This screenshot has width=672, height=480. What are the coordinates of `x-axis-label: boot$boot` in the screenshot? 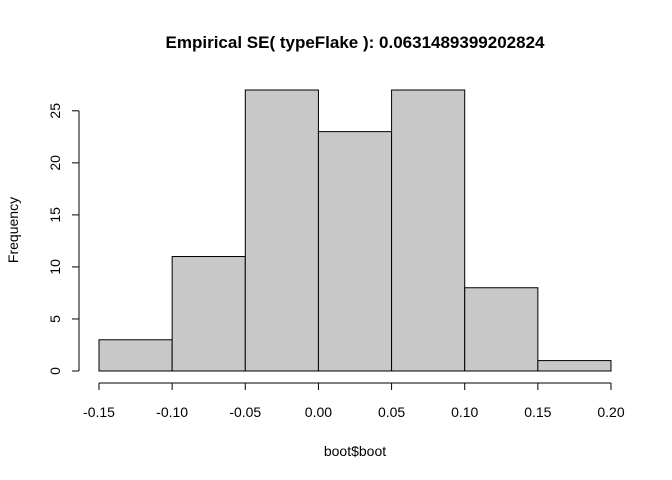 It's located at (355, 451).